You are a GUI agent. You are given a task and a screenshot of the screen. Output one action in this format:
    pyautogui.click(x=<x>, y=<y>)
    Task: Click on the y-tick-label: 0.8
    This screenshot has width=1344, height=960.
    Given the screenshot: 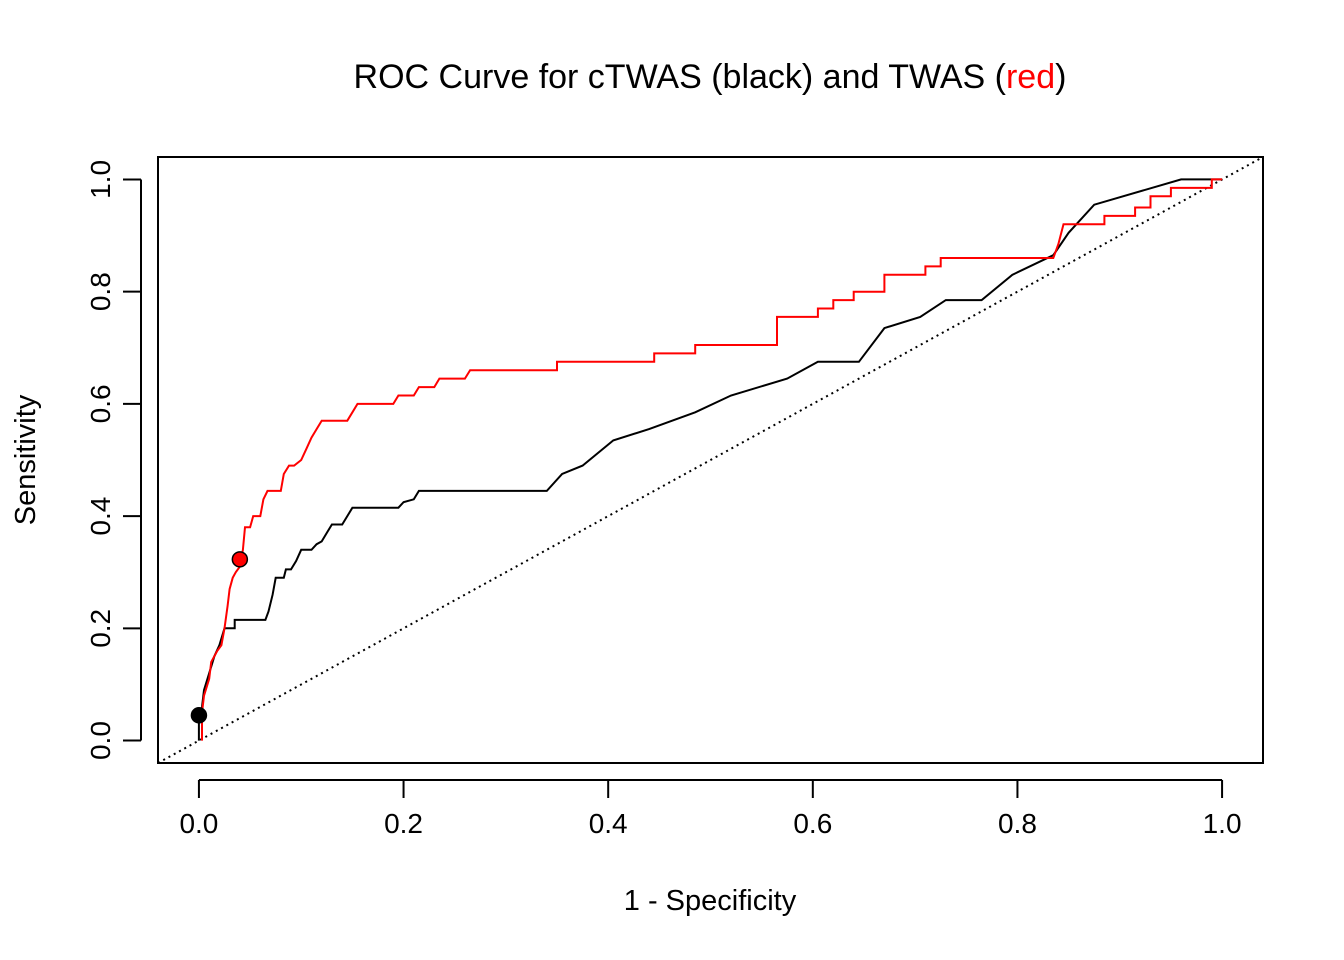 What is the action you would take?
    pyautogui.click(x=100, y=291)
    